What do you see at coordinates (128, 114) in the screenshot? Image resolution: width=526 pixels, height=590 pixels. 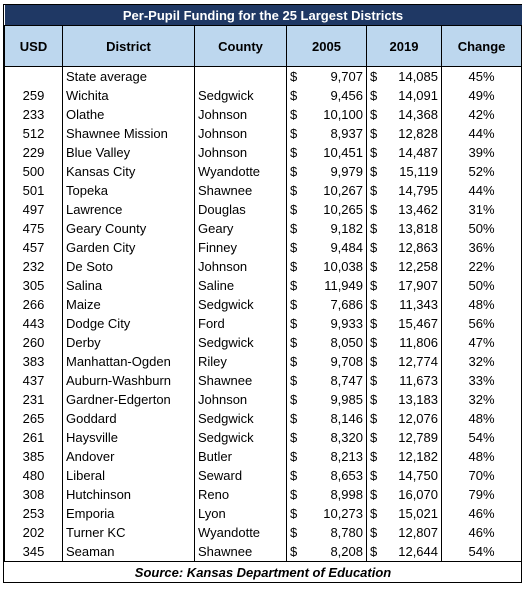 I see `district-cell: Olathe` at bounding box center [128, 114].